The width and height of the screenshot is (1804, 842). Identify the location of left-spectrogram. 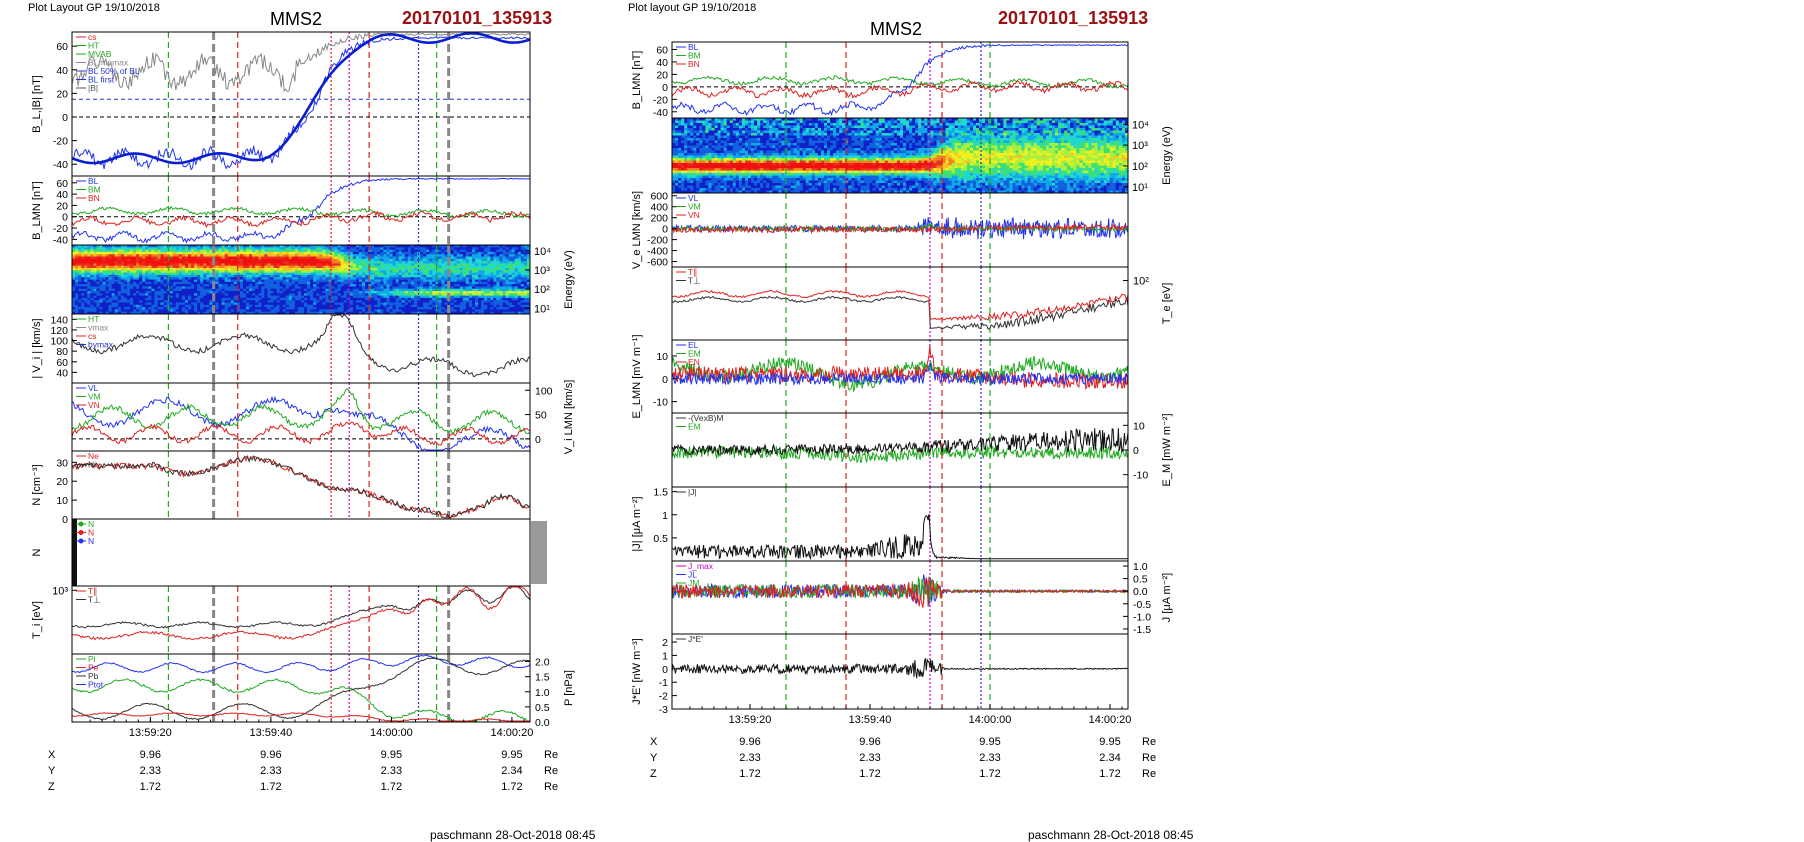
(301, 280).